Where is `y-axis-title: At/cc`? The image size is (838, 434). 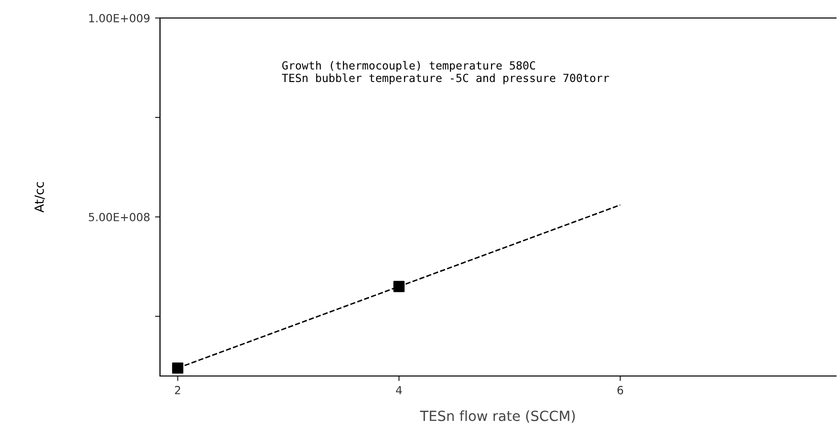
y-axis-title: At/cc is located at coordinates (39, 197).